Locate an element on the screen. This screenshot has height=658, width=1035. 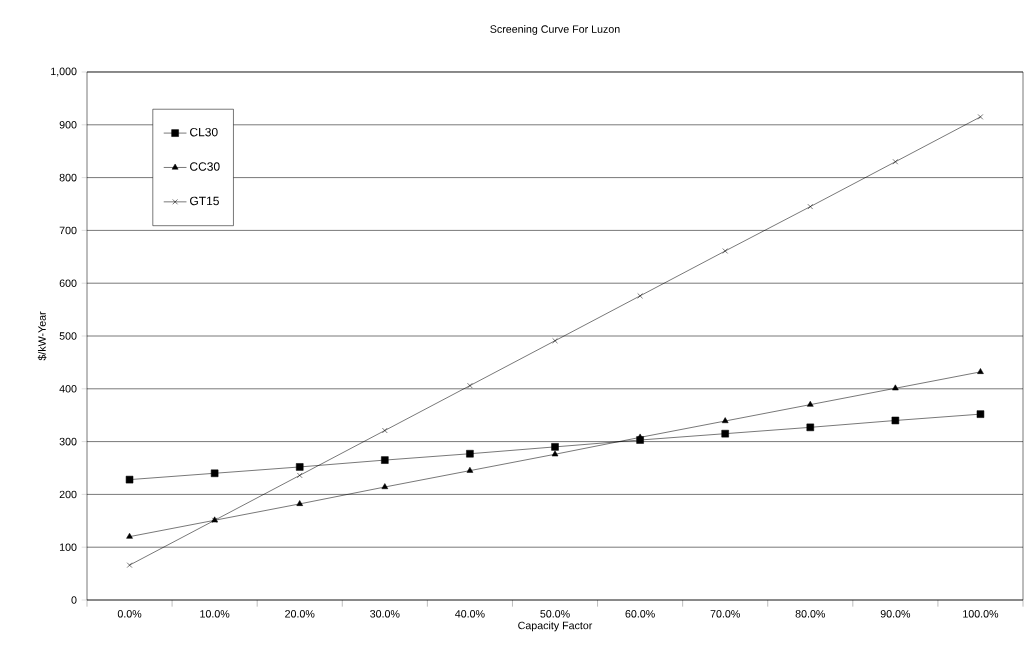
x-tick-label: 20.0% is located at coordinates (300, 614).